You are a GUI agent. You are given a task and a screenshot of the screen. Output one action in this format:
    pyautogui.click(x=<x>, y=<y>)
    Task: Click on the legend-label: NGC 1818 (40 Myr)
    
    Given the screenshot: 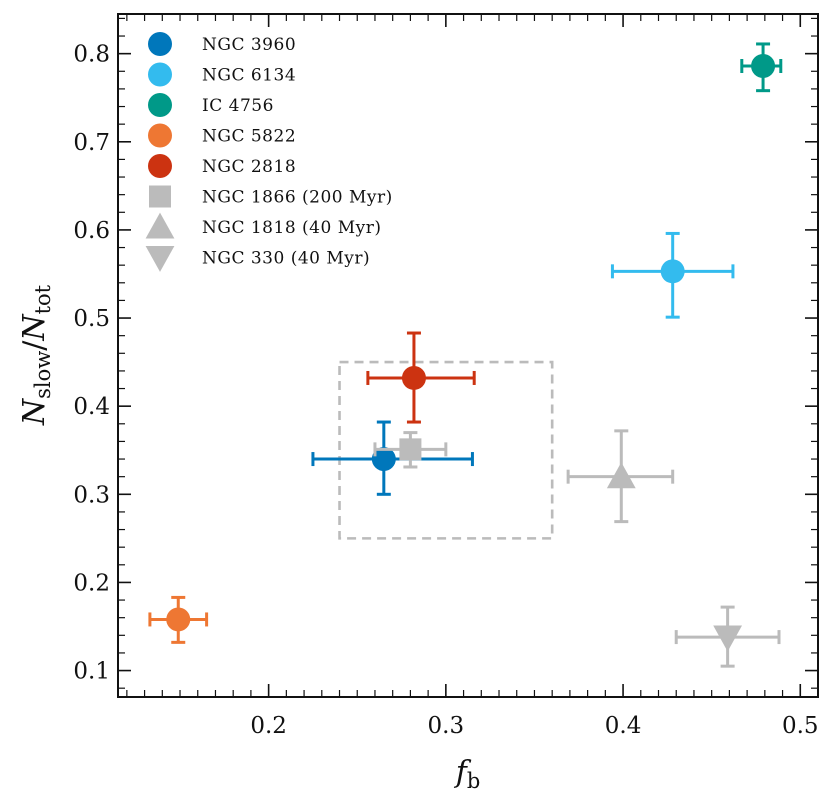 What is the action you would take?
    pyautogui.click(x=291, y=228)
    